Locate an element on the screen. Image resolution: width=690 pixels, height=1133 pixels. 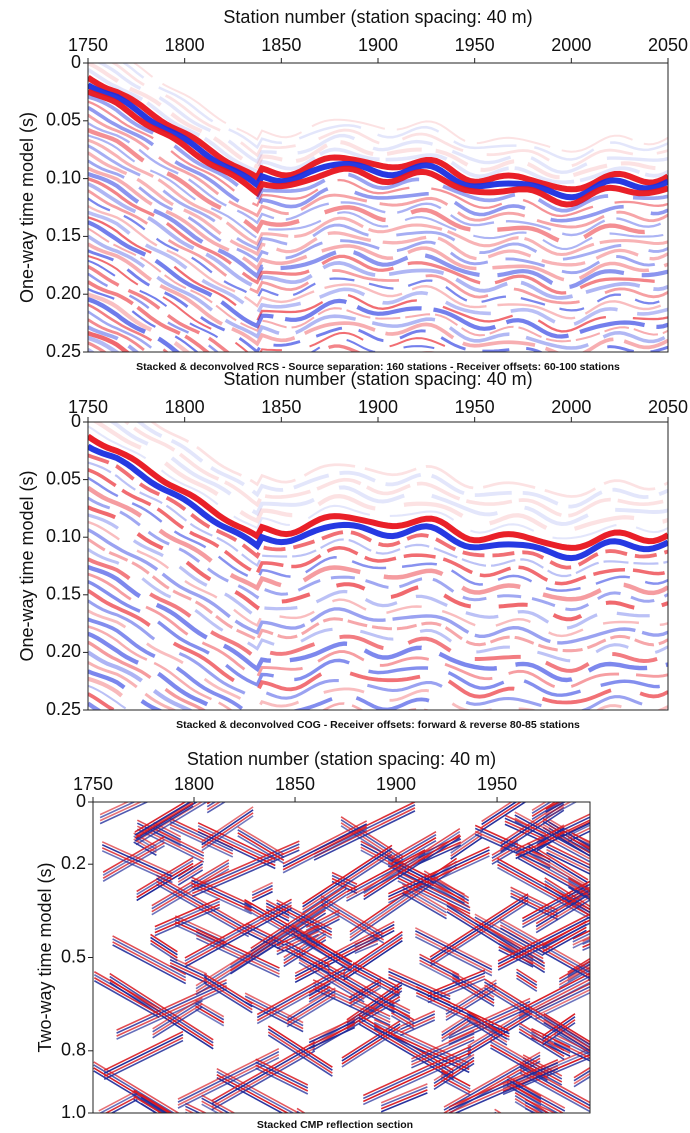
y-tick-label: 0.15 is located at coordinates (63, 594).